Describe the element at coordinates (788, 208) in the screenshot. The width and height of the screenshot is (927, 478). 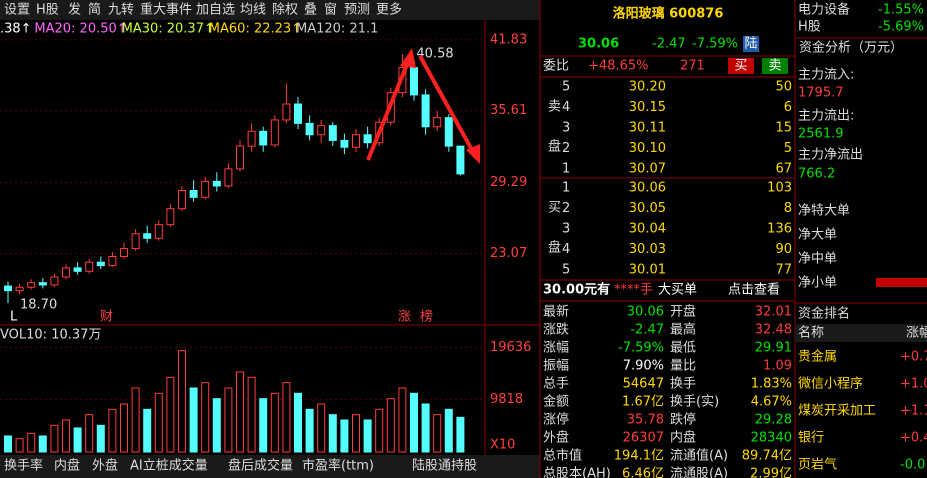
I see `order-volume: 8` at that location.